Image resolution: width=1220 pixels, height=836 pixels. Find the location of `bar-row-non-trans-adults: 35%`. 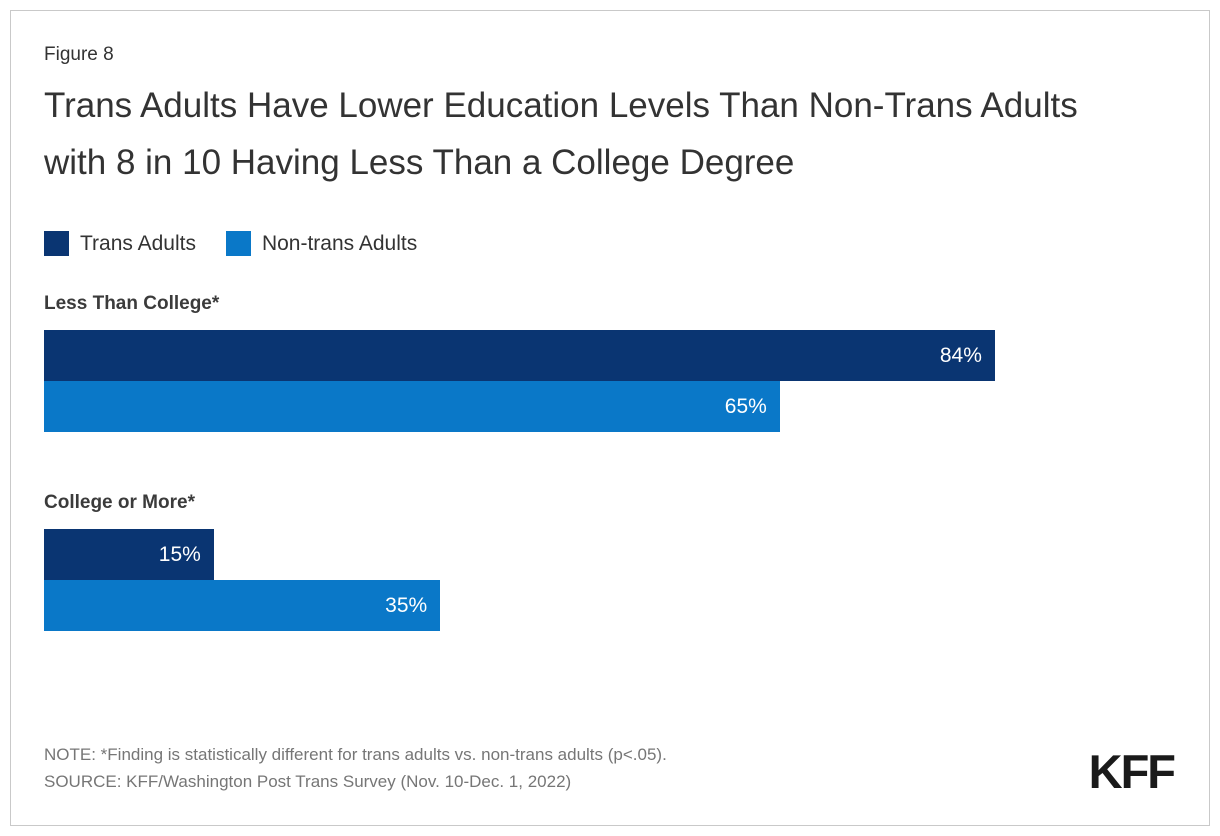

bar-row-non-trans-adults: 35% is located at coordinates (610, 606).